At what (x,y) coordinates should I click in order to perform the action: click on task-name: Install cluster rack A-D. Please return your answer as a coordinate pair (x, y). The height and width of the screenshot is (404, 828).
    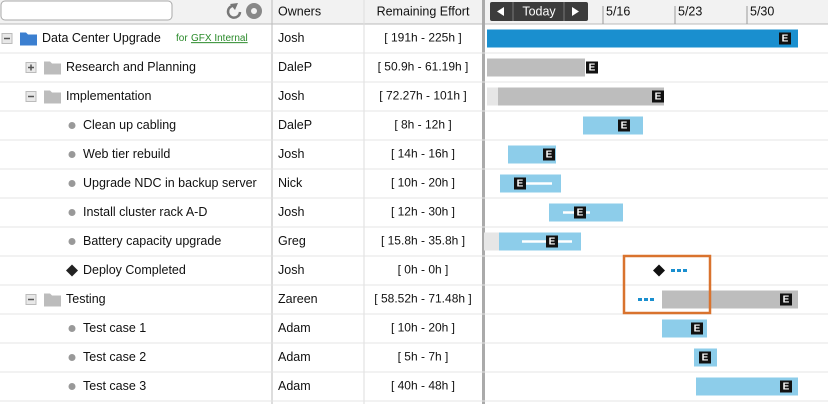
    Looking at the image, I should click on (145, 212).